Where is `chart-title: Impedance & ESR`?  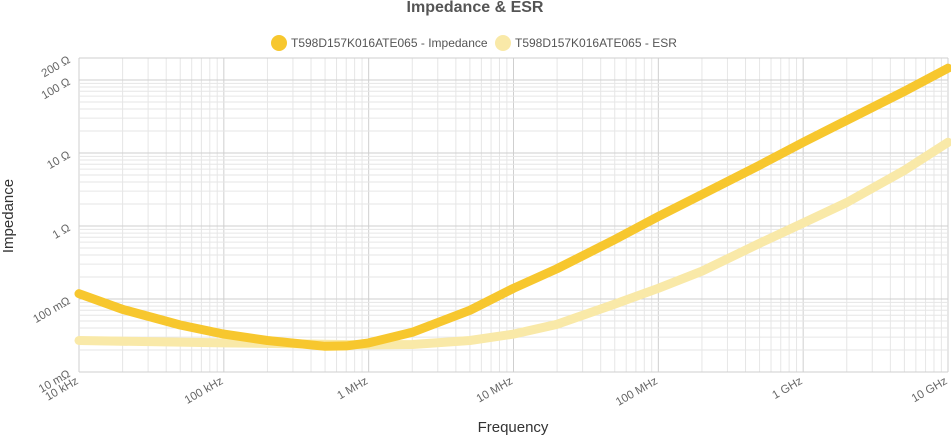 chart-title: Impedance & ESR is located at coordinates (475, 8).